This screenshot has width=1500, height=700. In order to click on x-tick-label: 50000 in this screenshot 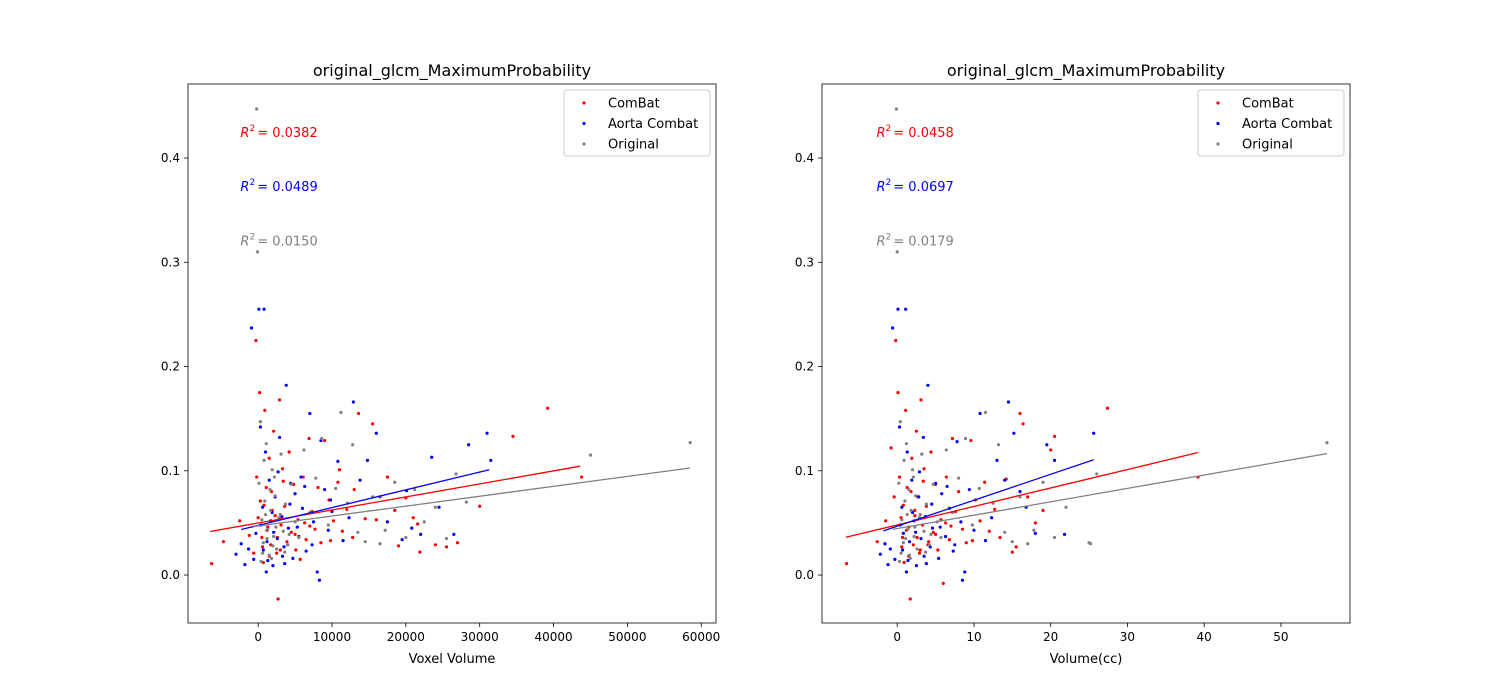, I will do `click(627, 637)`.